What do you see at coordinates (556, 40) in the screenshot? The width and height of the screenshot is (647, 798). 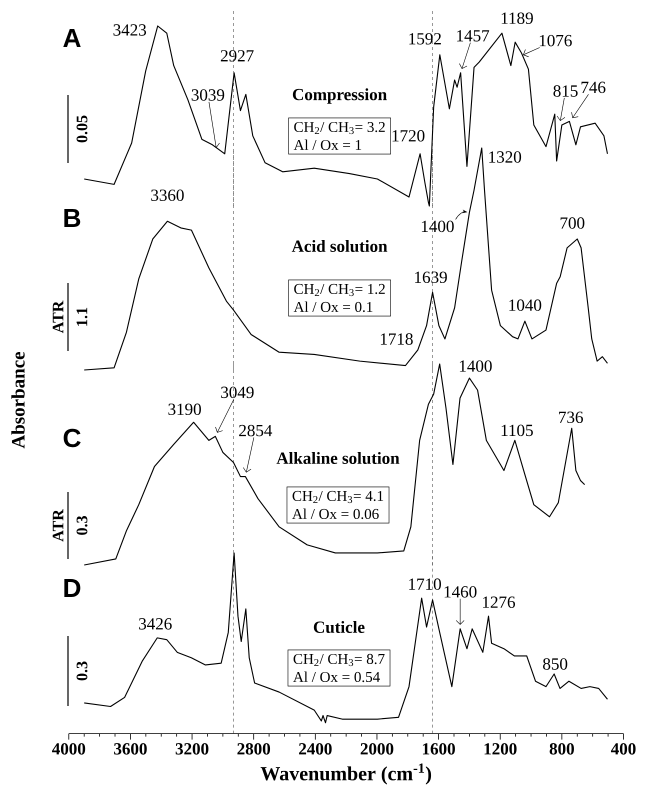 I see `annotation: 1076` at bounding box center [556, 40].